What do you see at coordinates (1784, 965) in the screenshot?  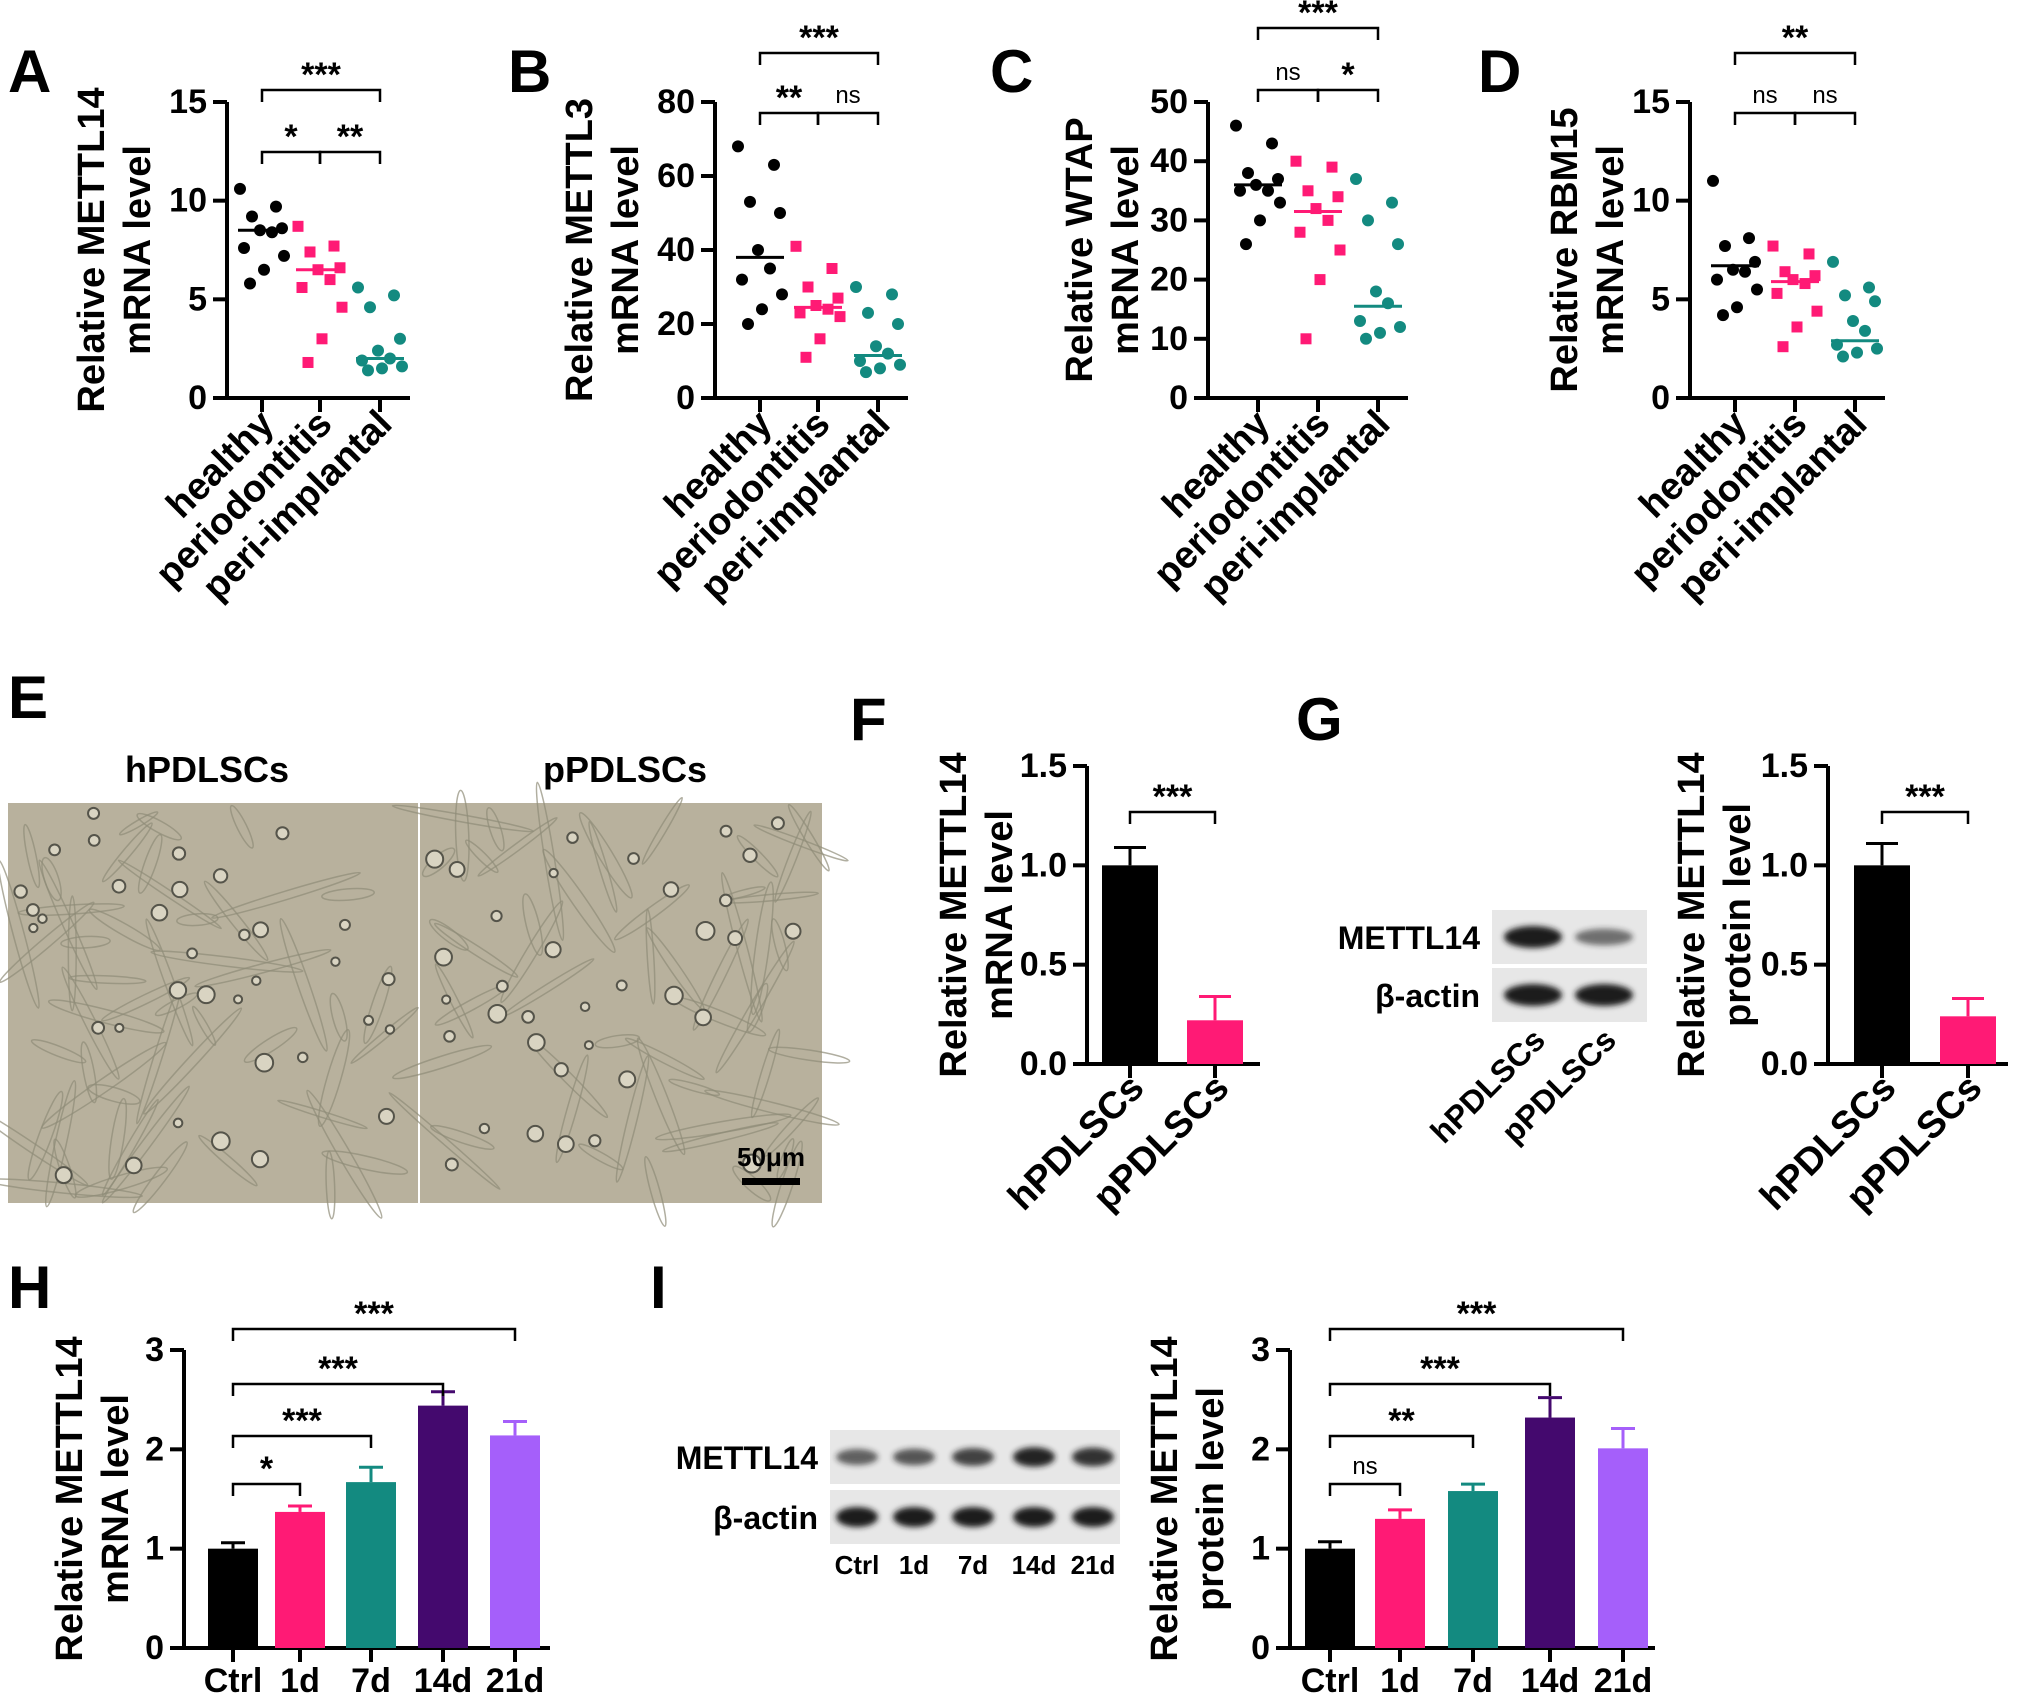 I see `y-tick-label: 0.5` at bounding box center [1784, 965].